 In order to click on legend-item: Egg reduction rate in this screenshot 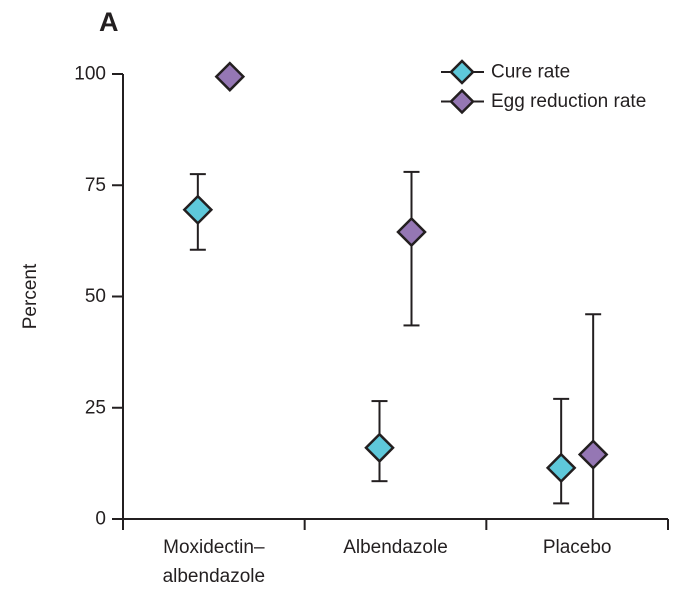, I will do `click(543, 101)`.